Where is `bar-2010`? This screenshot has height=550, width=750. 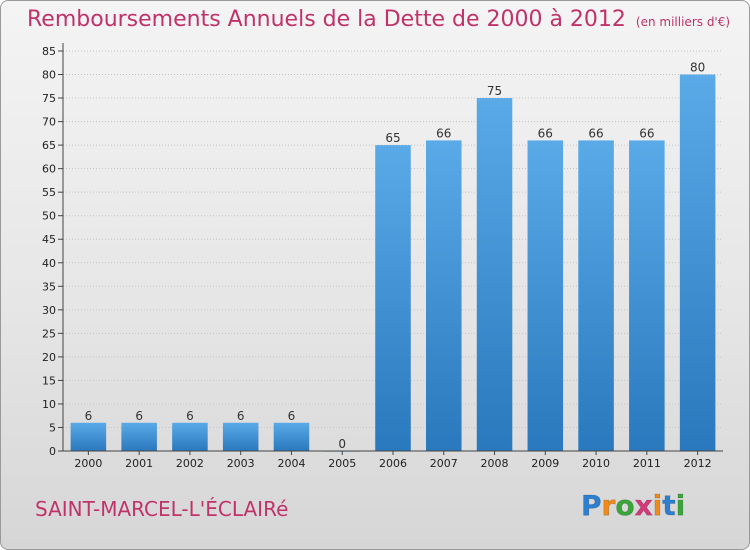 bar-2010 is located at coordinates (596, 296).